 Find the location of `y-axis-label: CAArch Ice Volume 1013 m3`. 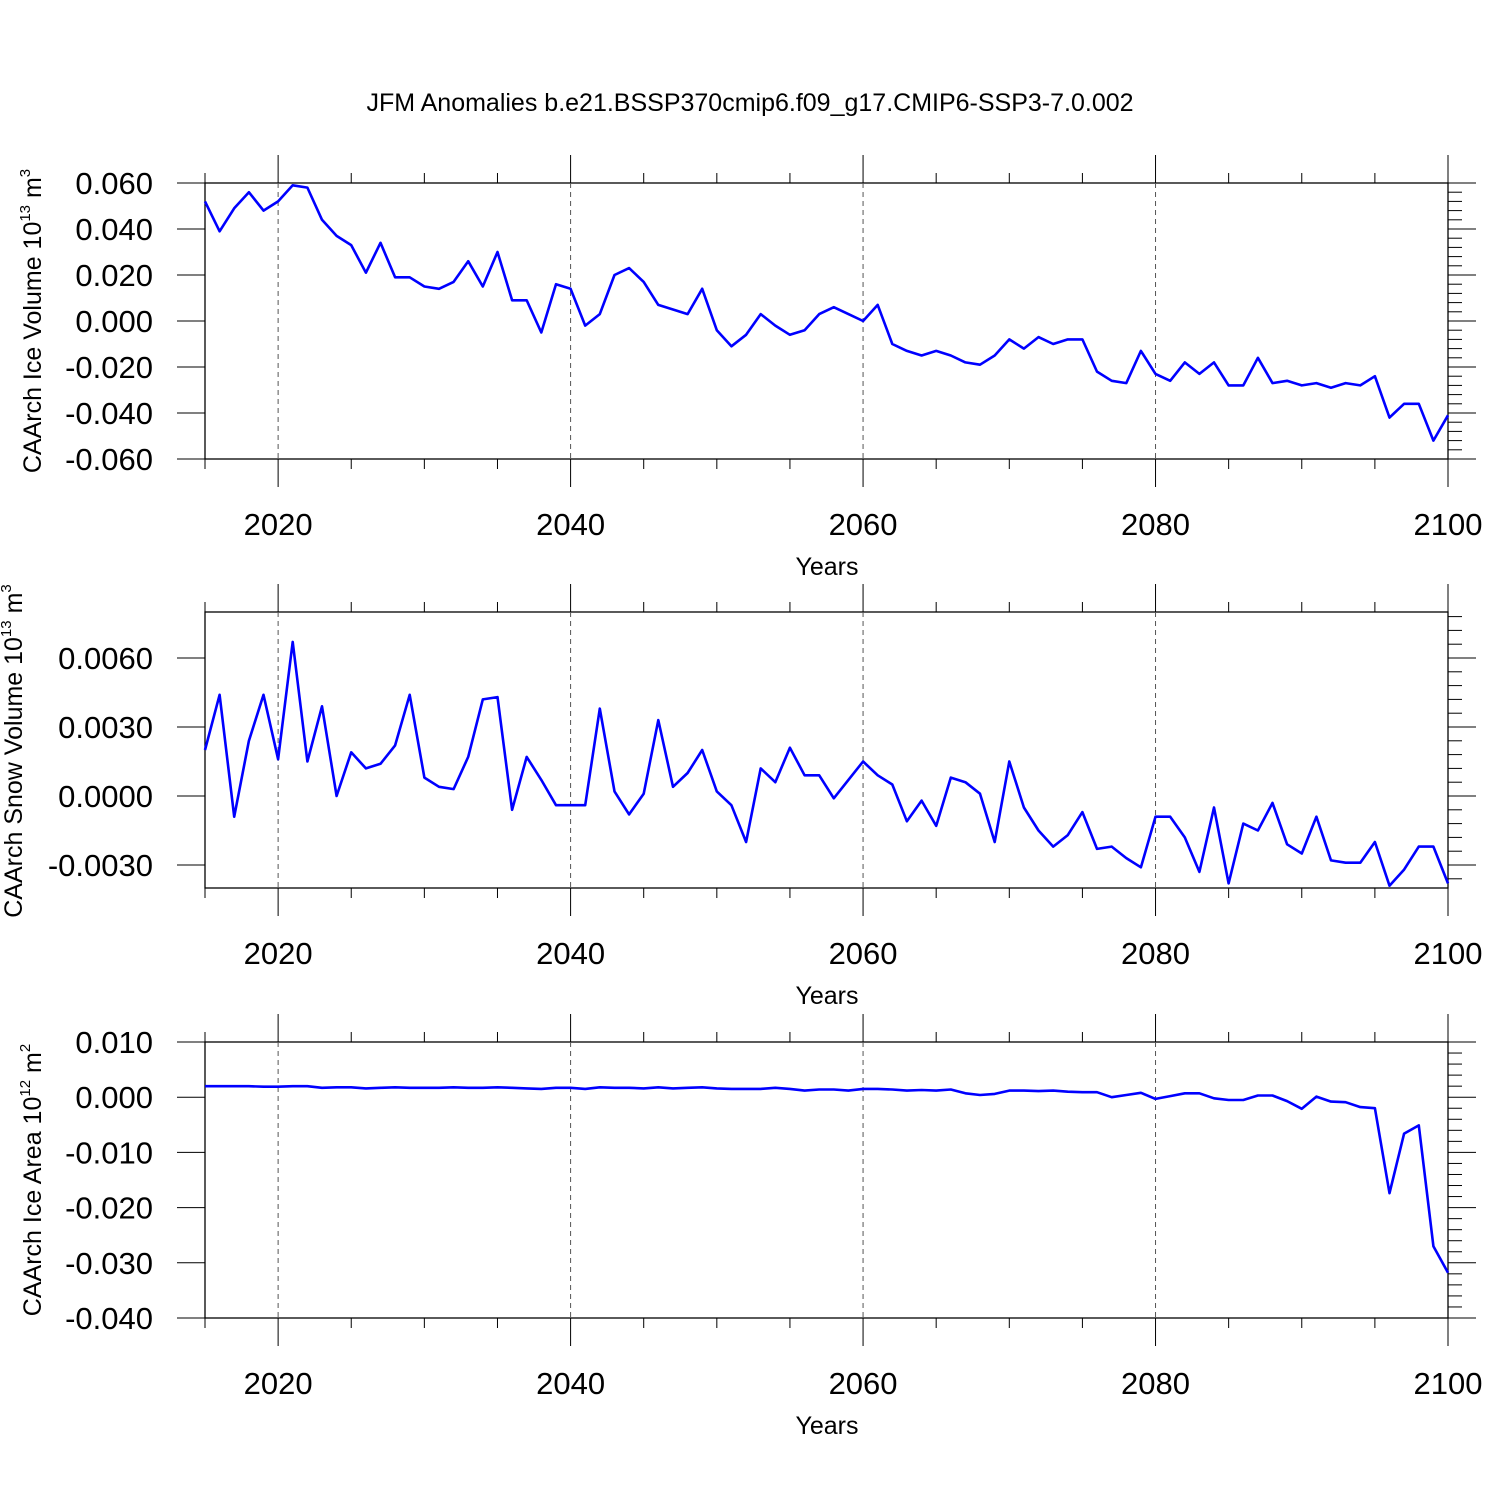

y-axis-label: CAArch Ice Volume 1013 m3 is located at coordinates (32, 321).